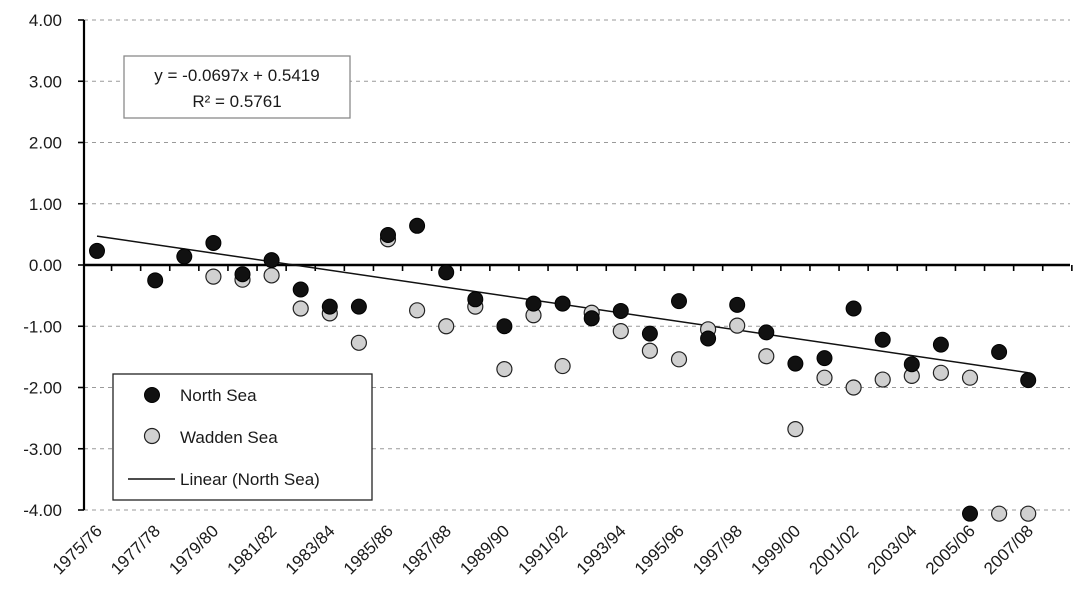 This screenshot has height=604, width=1075. I want to click on x-tick-label: 1993/94, so click(601, 549).